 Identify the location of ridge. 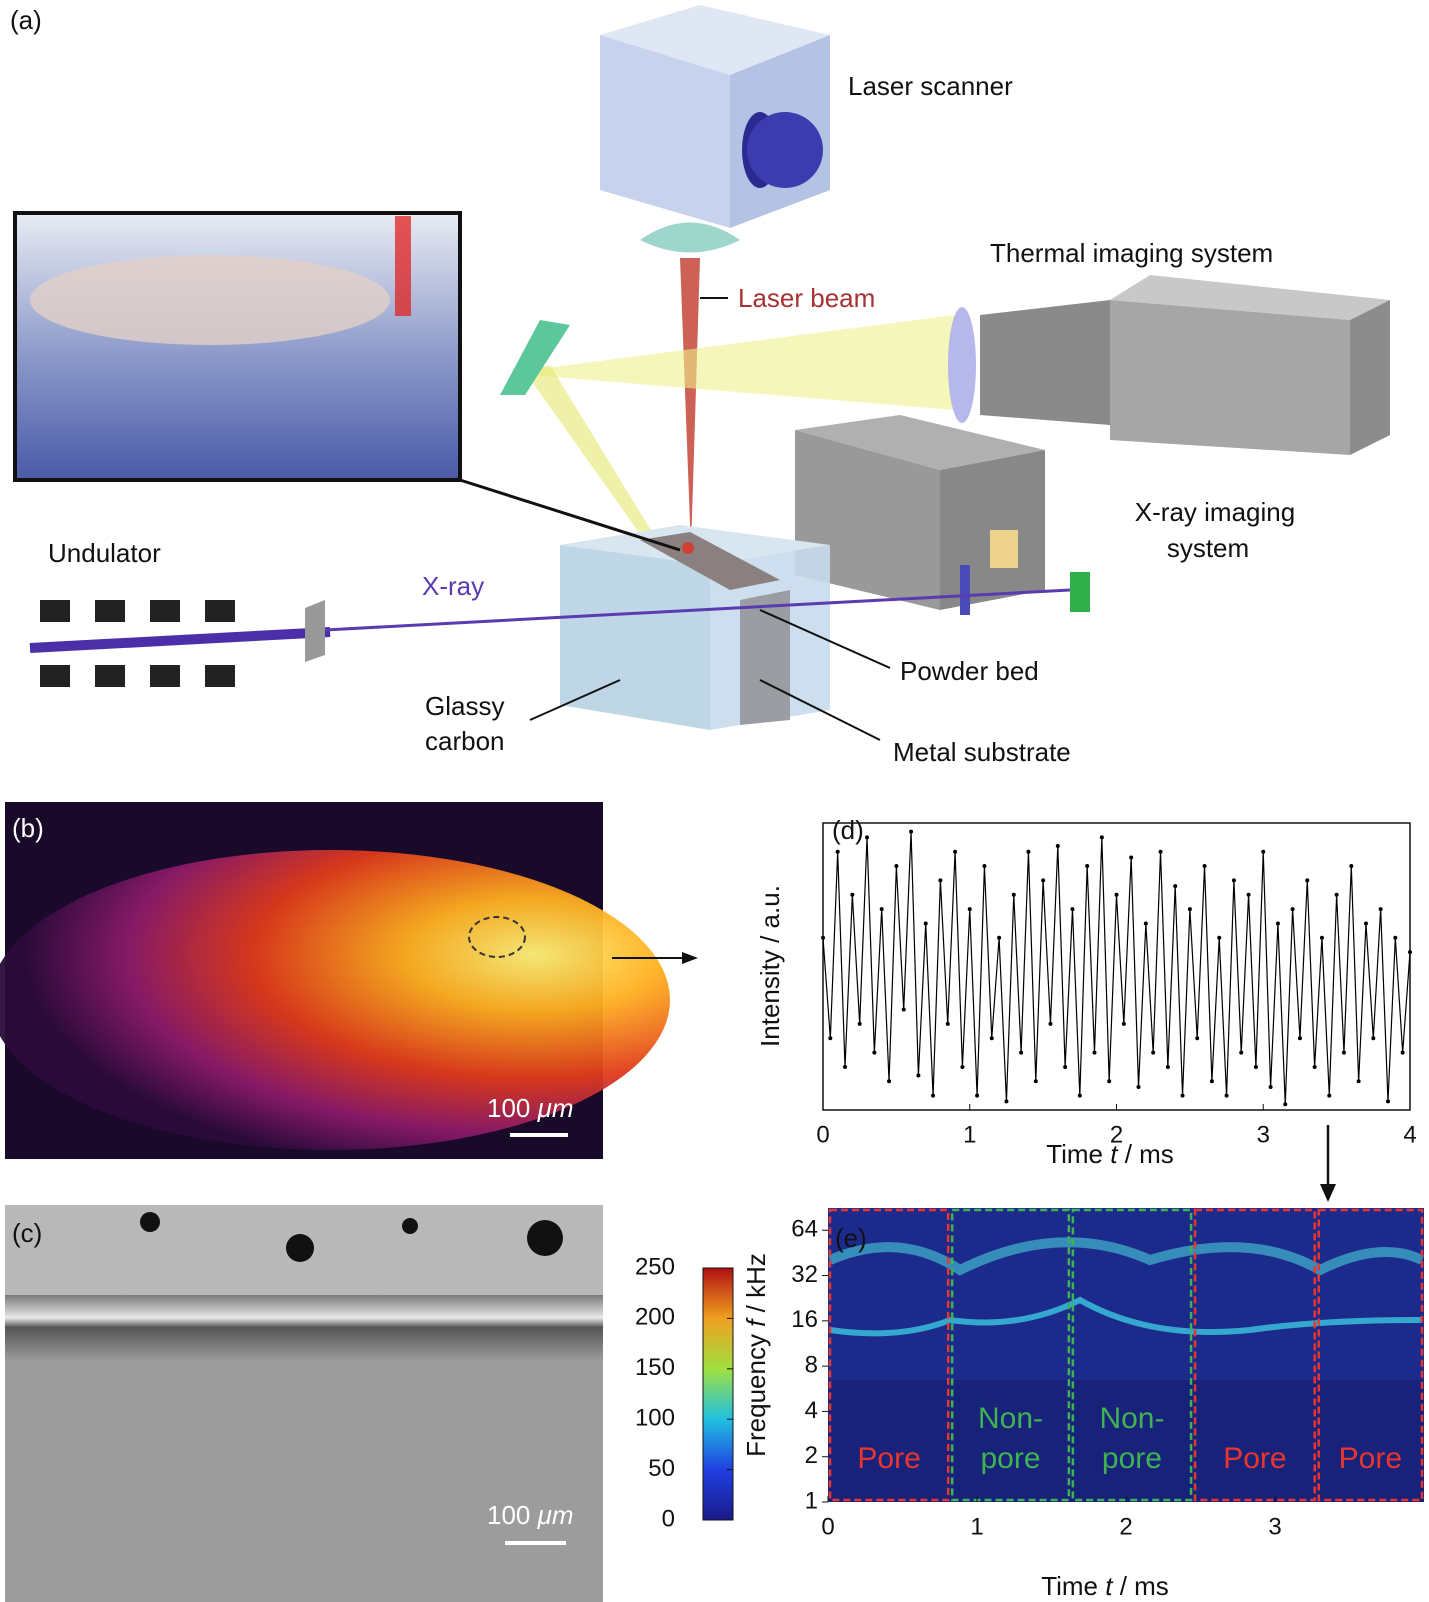
(1126, 1316).